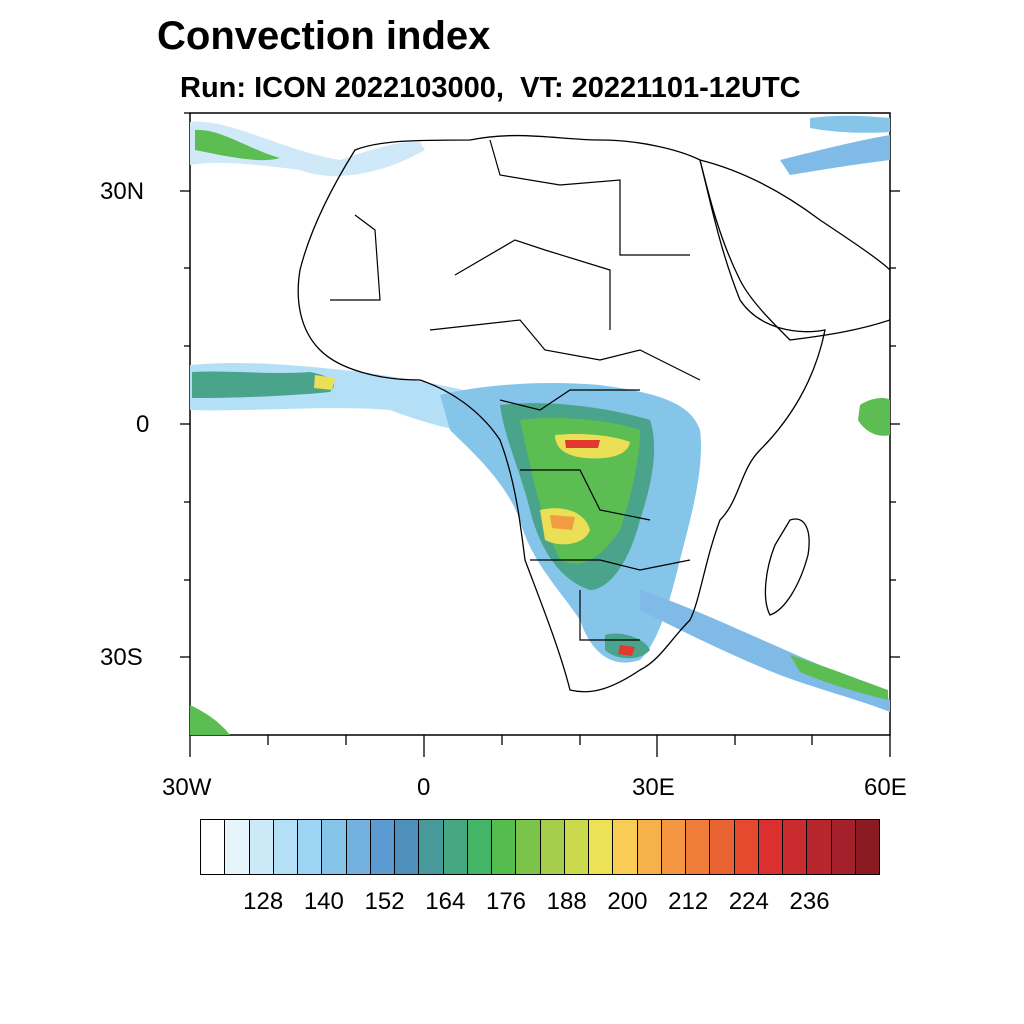  I want to click on field-core-northwest, so click(237, 145).